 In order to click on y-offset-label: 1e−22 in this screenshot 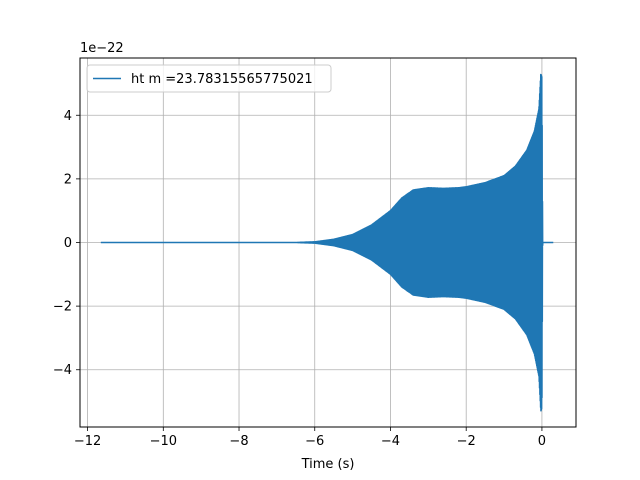, I will do `click(102, 48)`.